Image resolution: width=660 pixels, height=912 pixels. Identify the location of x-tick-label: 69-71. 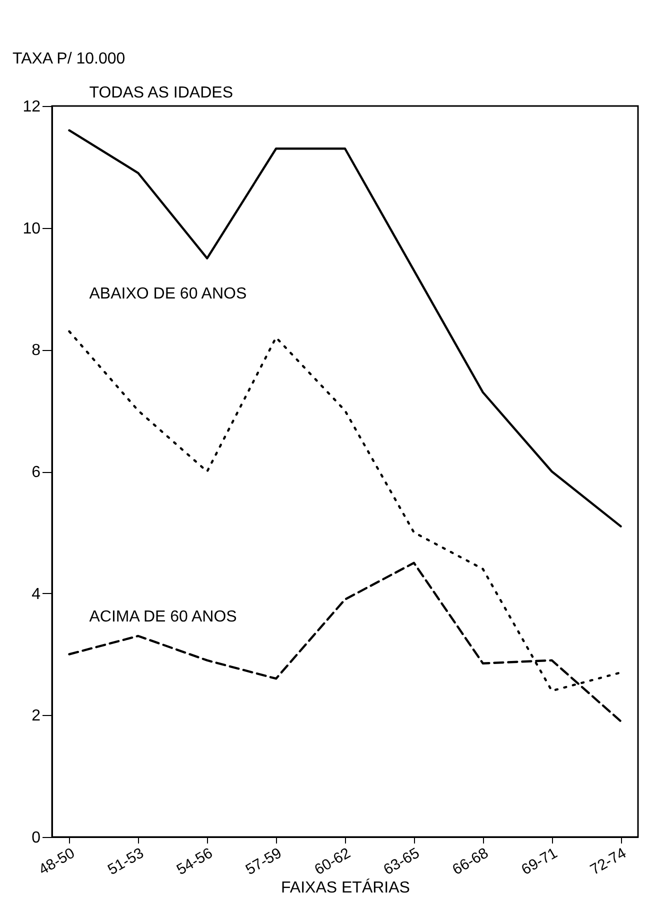
(539, 861).